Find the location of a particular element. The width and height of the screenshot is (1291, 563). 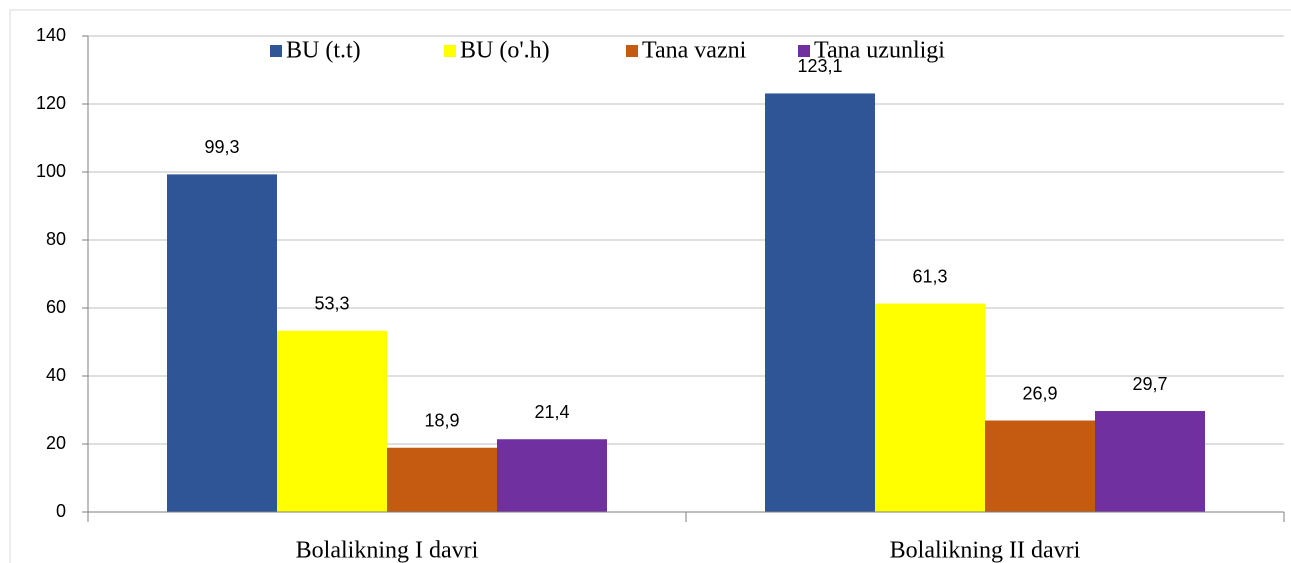

data-label: 18,9 is located at coordinates (441, 420).